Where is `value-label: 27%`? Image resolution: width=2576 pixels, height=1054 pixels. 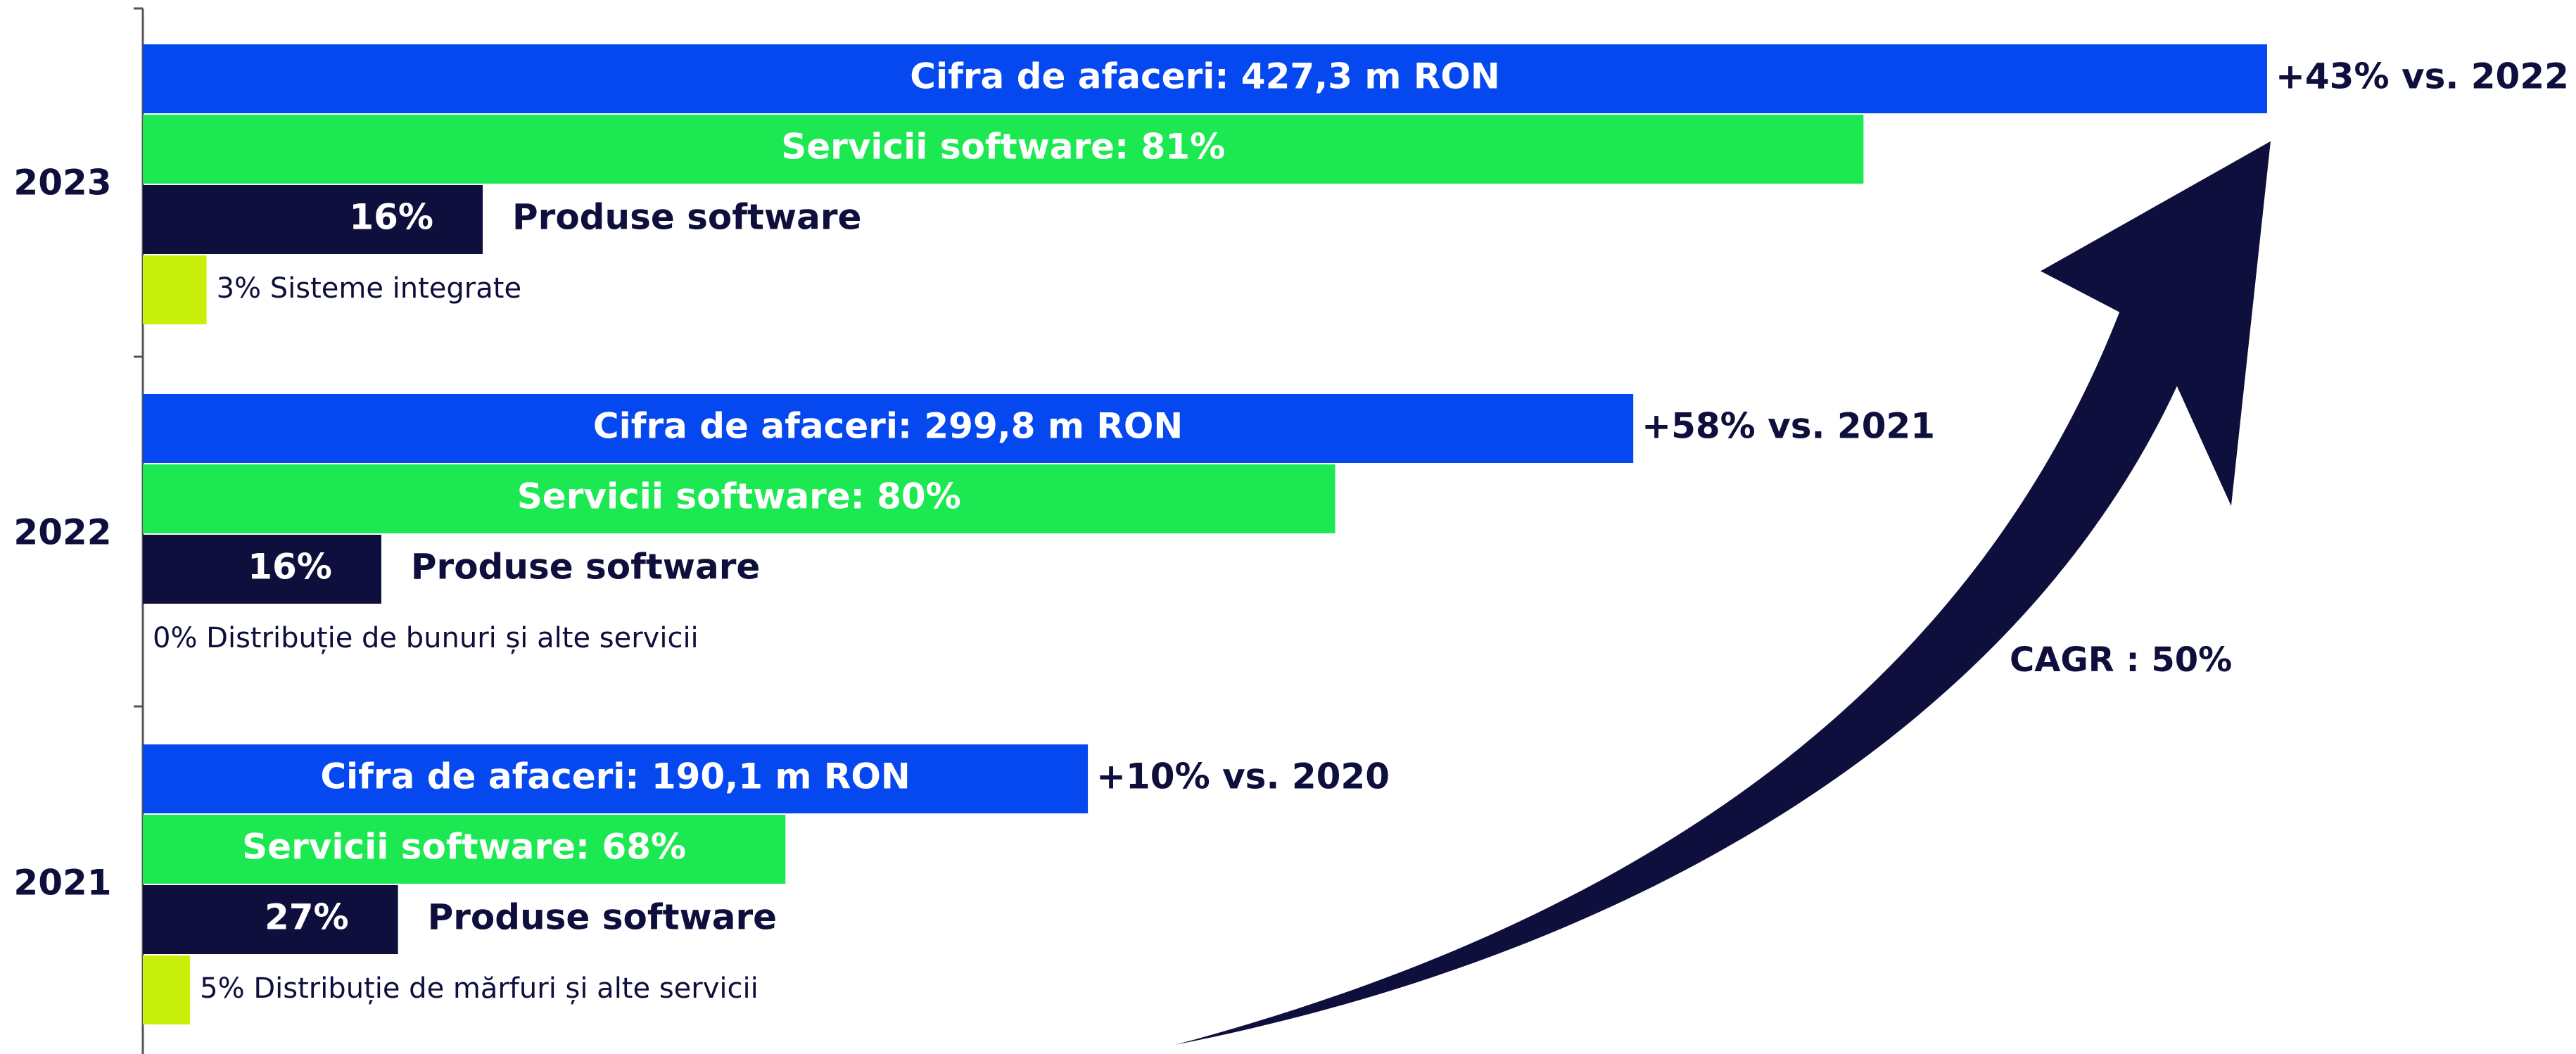 value-label: 27% is located at coordinates (307, 917).